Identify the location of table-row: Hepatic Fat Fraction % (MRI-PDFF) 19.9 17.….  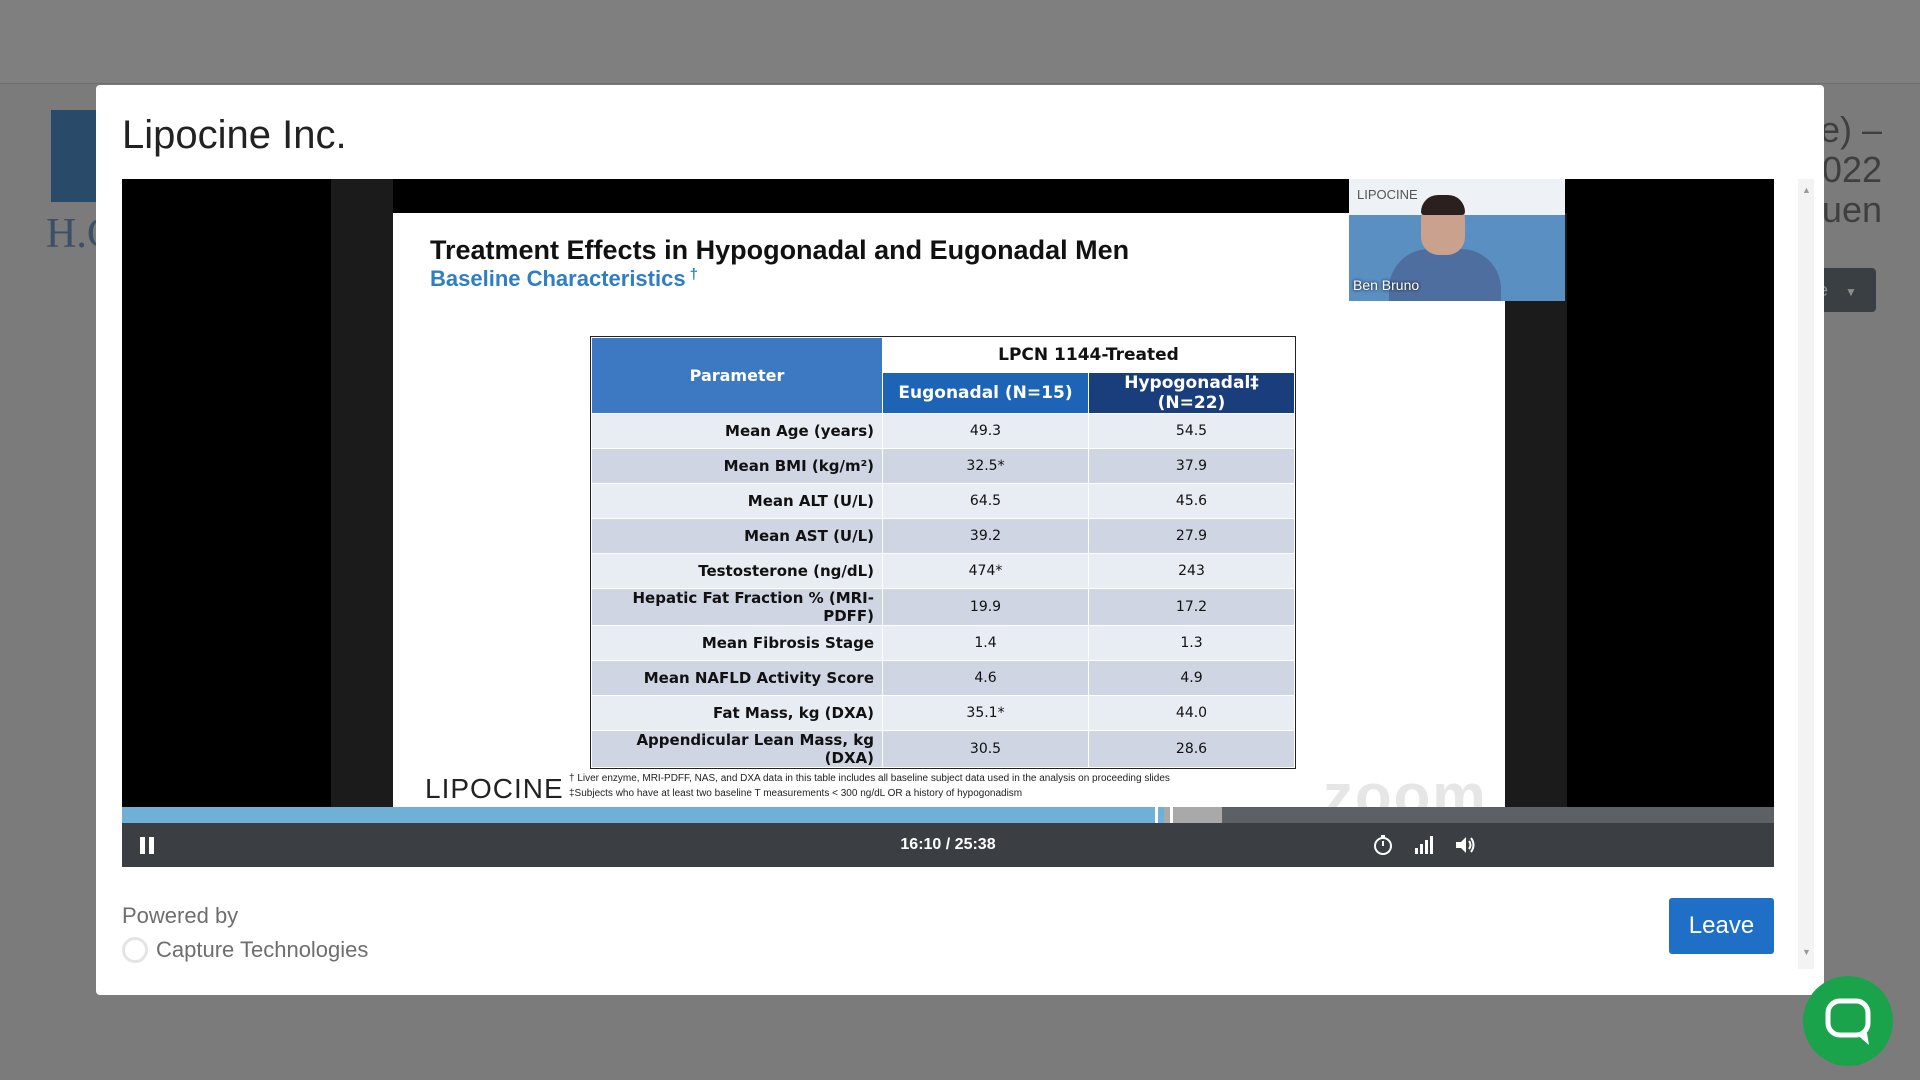
(943, 607).